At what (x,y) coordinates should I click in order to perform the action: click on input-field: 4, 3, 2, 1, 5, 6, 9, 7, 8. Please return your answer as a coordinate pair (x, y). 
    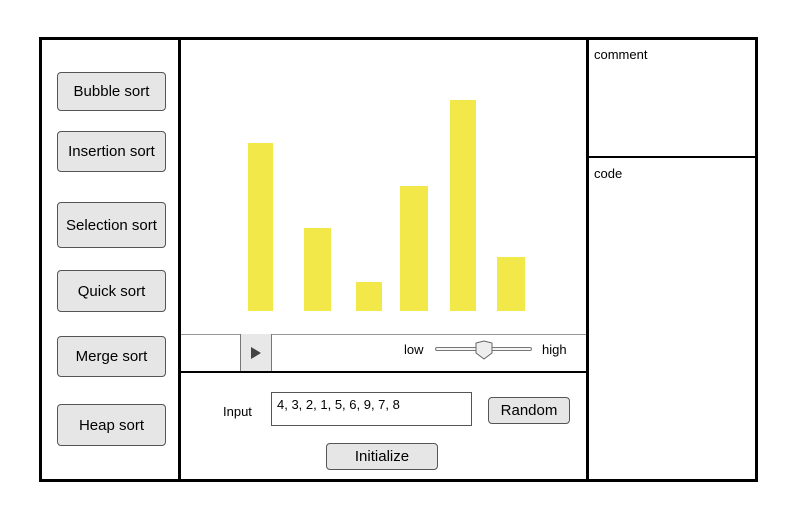
    Looking at the image, I should click on (371, 409).